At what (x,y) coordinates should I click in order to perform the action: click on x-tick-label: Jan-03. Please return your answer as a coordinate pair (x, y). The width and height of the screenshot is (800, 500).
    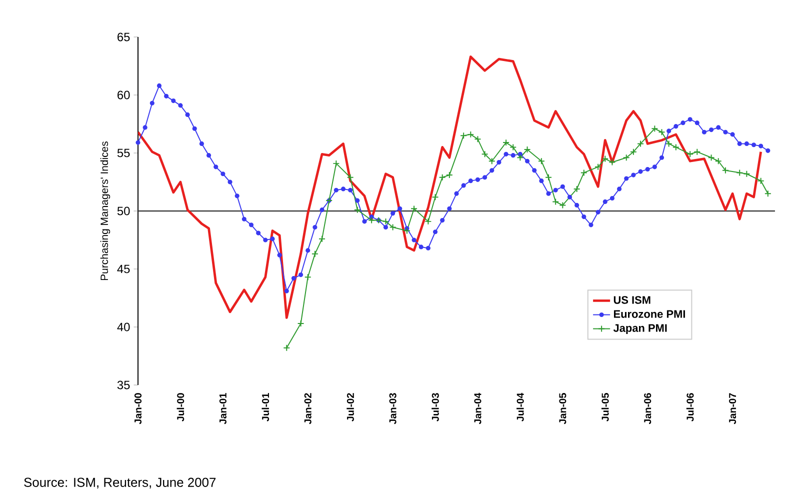
    Looking at the image, I should click on (392, 408).